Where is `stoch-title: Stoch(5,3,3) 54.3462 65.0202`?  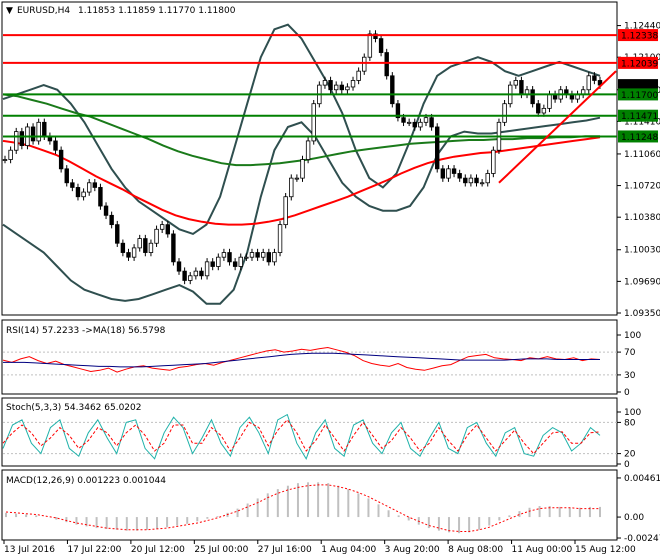 stoch-title: Stoch(5,3,3) 54.3462 65.0202 is located at coordinates (73, 408).